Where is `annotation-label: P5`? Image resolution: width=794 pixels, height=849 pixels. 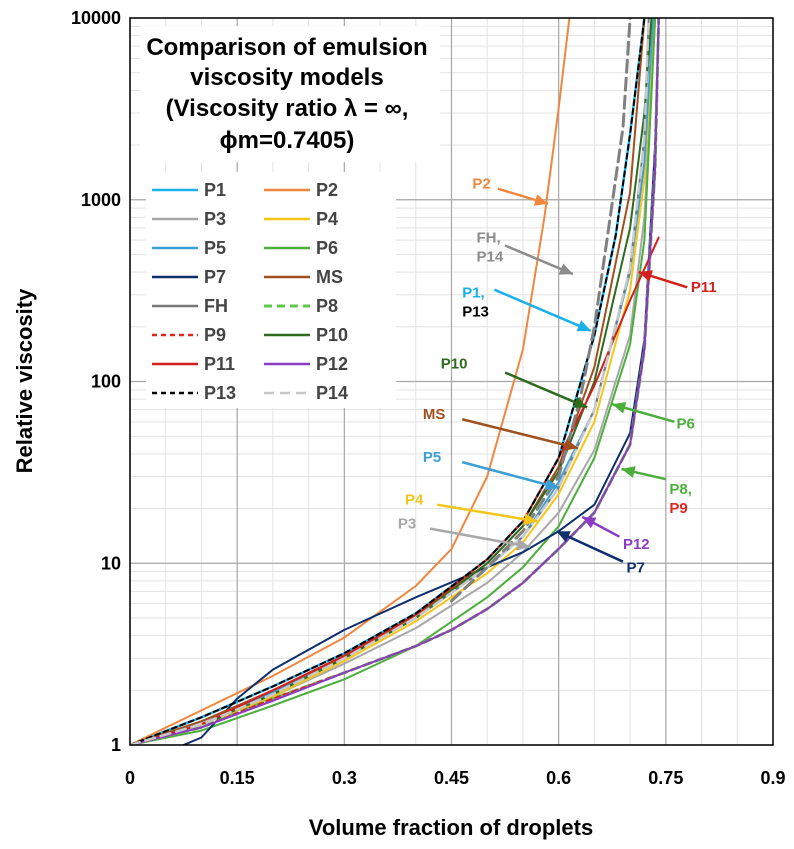
annotation-label: P5 is located at coordinates (432, 457).